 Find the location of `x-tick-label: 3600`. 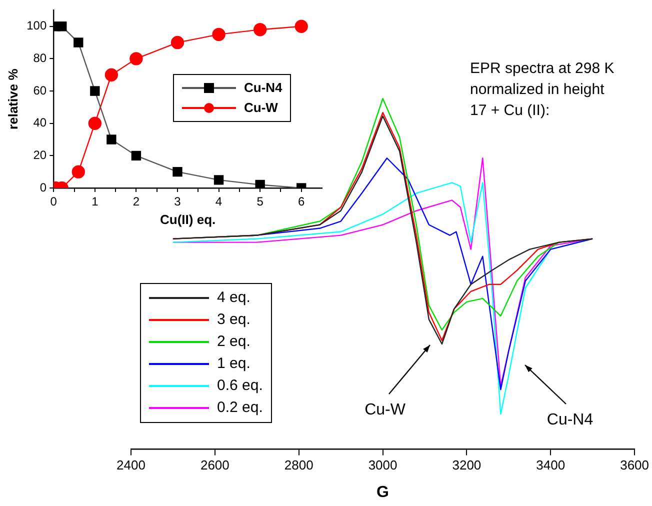

x-tick-label: 3600 is located at coordinates (634, 465).